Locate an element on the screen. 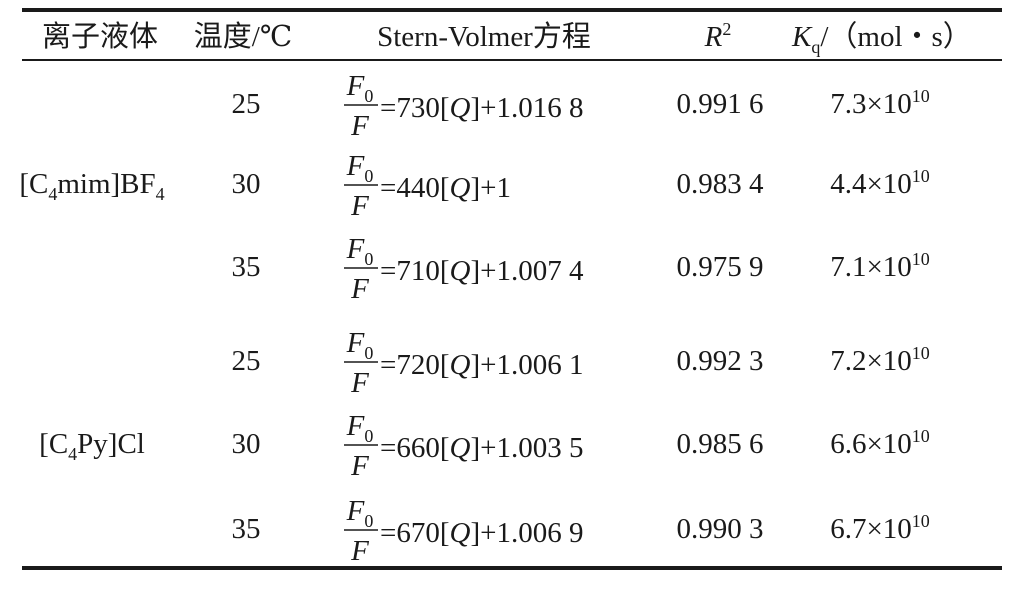 This screenshot has width=1025, height=592. kq: 6.7×10¹⁰ is located at coordinates (880, 528).